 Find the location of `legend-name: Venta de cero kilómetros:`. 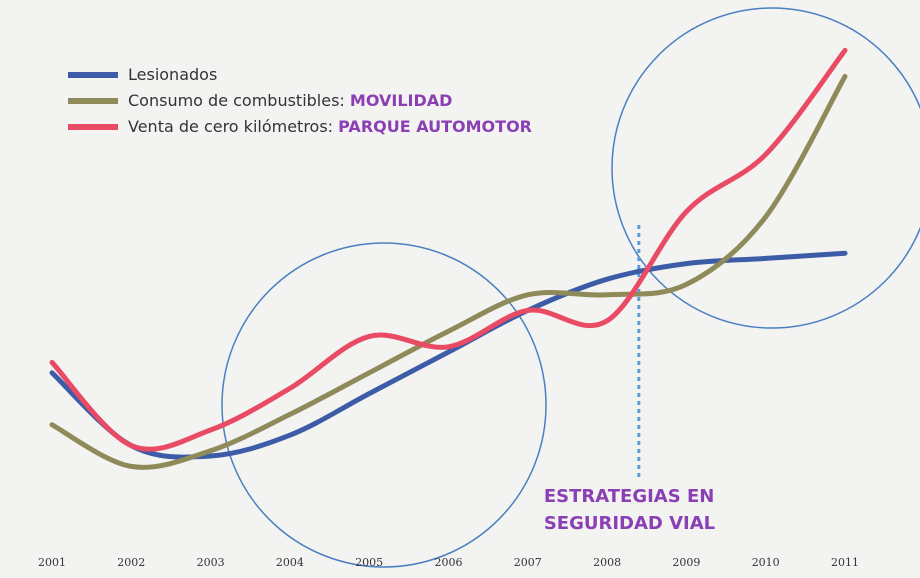

legend-name: Venta de cero kilómetros: is located at coordinates (230, 126).